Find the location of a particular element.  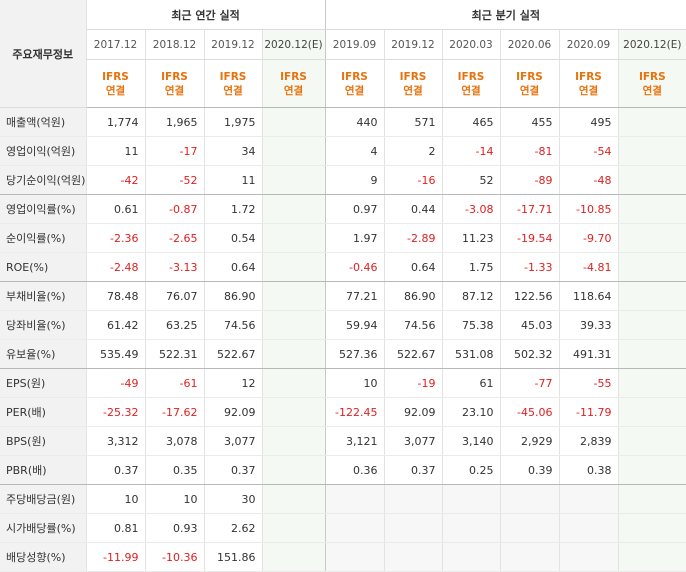

period-header: 2020.03 is located at coordinates (471, 44).